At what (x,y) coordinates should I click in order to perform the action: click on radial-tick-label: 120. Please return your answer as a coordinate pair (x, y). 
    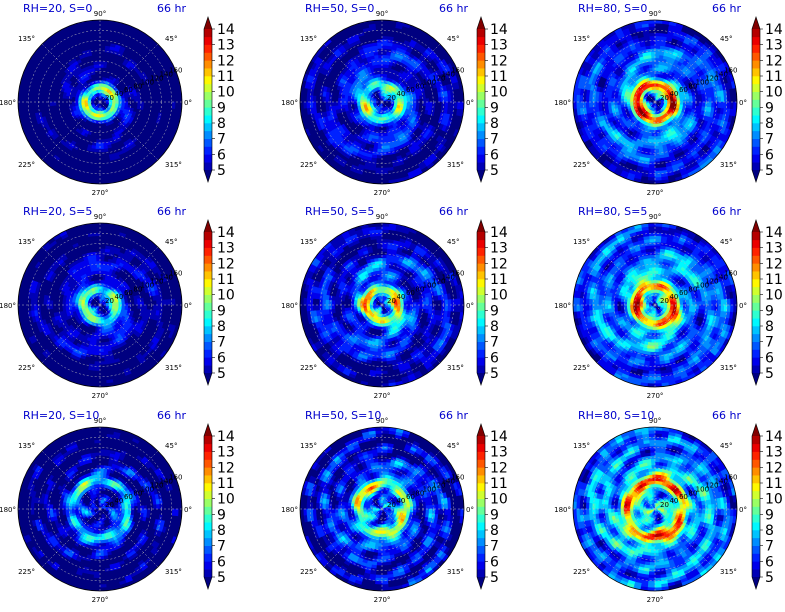
    Looking at the image, I should click on (438, 78).